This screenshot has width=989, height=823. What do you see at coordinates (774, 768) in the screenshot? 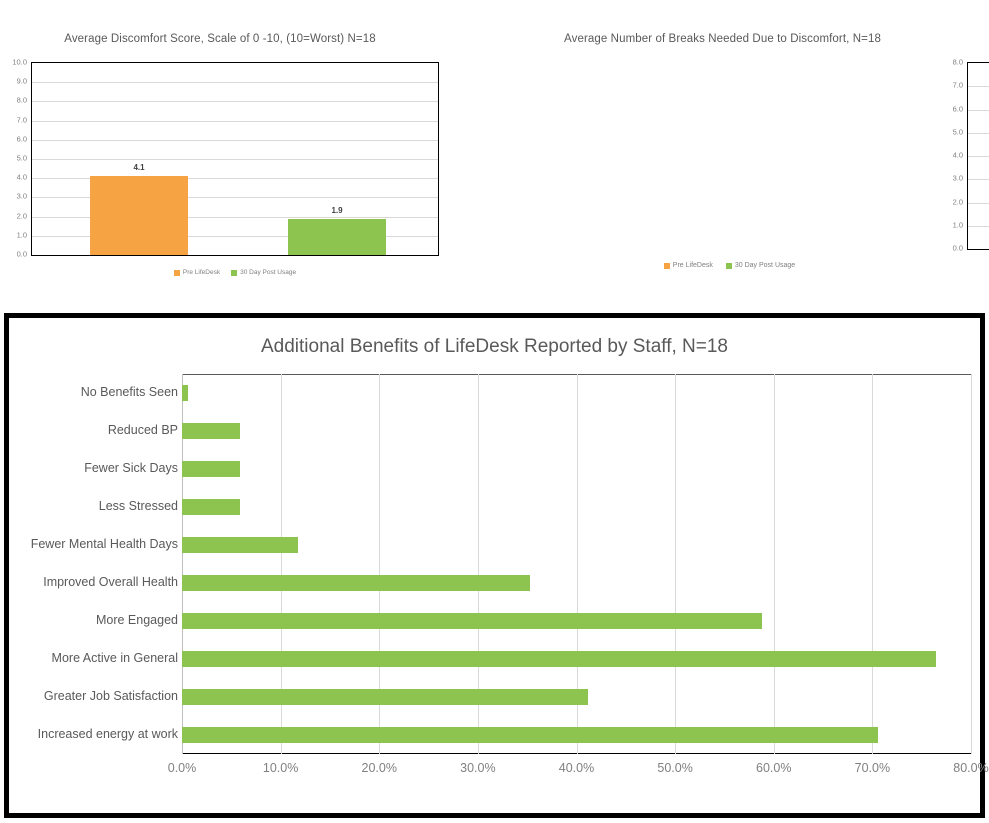
I see `x-axis-tick-label: 60.0%` at bounding box center [774, 768].